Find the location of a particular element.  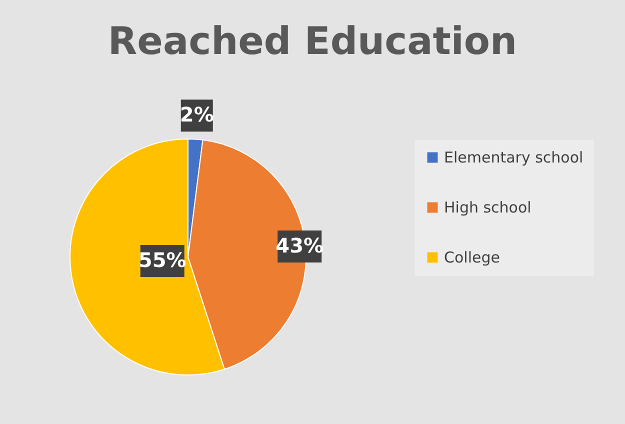

chart-title: Reached Education is located at coordinates (313, 41).